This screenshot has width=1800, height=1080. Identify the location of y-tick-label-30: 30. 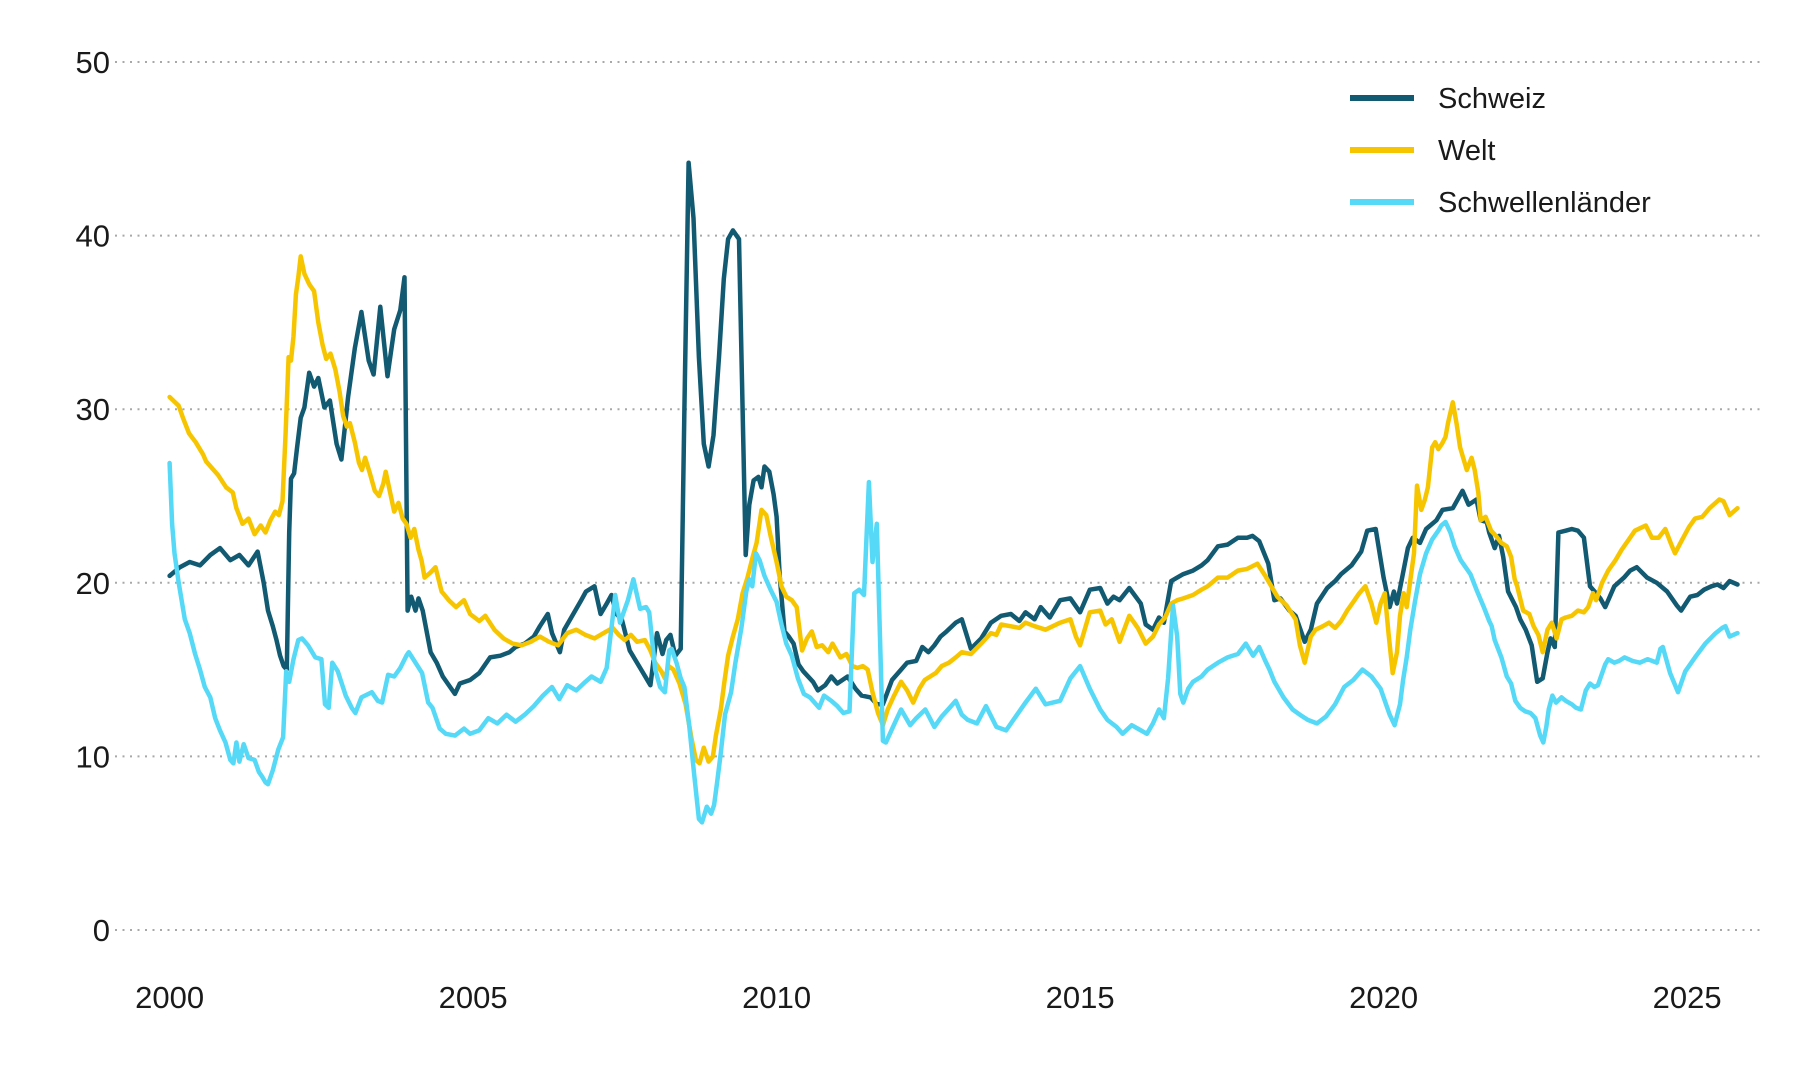
(93, 409).